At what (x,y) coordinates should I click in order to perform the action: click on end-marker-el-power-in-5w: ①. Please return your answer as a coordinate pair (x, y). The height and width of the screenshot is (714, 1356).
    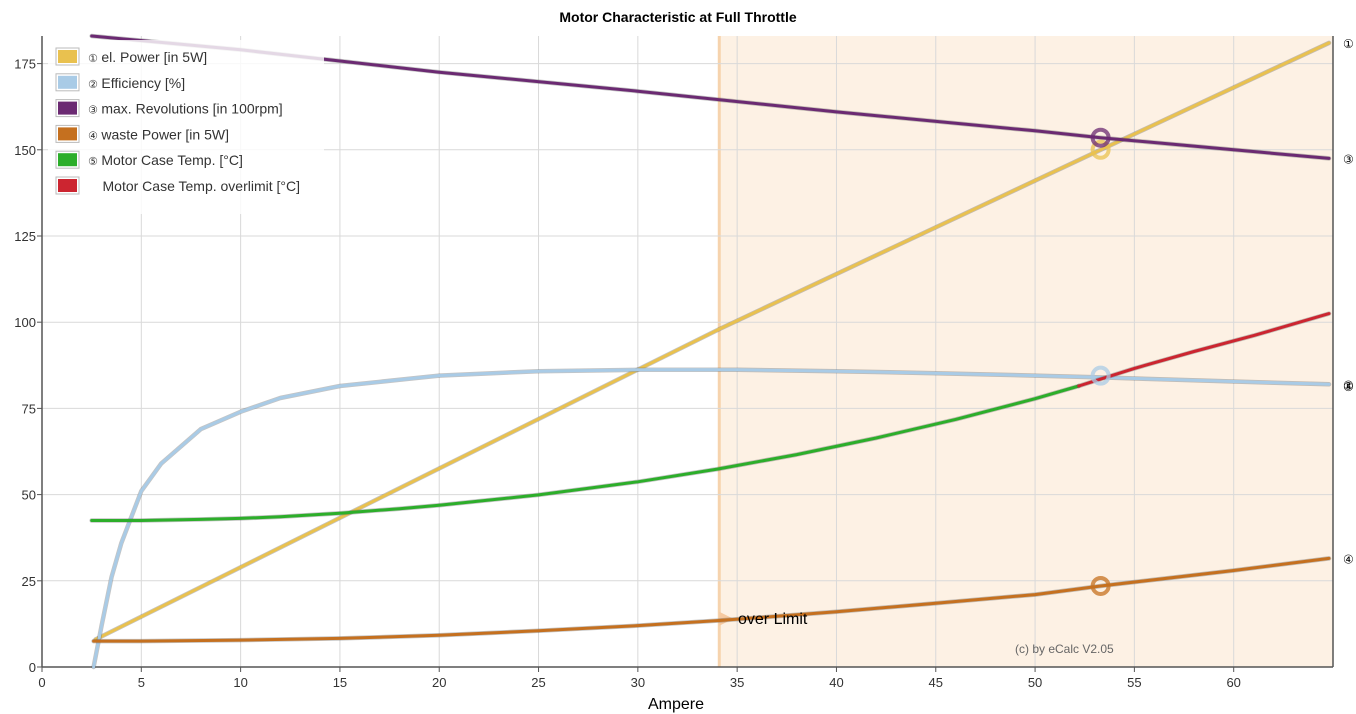
    Looking at the image, I should click on (1348, 44).